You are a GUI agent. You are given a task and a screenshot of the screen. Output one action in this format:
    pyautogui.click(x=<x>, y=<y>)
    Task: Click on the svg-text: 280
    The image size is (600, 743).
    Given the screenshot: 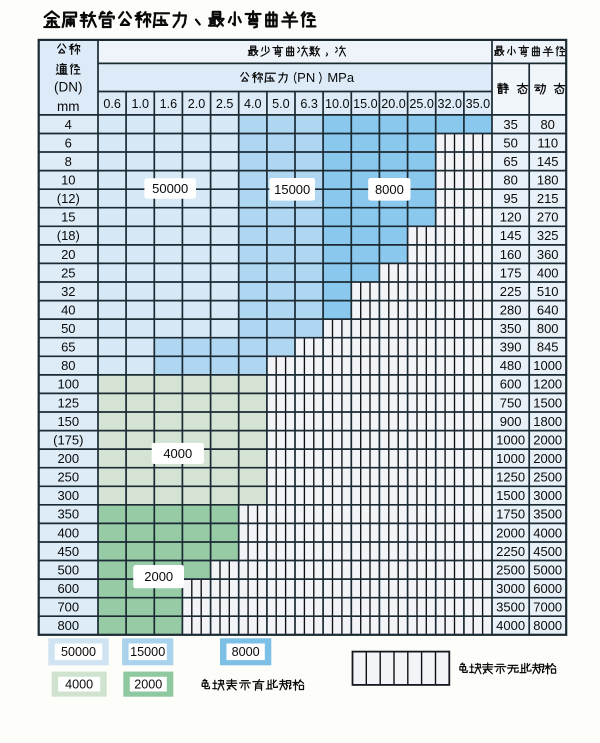 What is the action you would take?
    pyautogui.click(x=511, y=310)
    